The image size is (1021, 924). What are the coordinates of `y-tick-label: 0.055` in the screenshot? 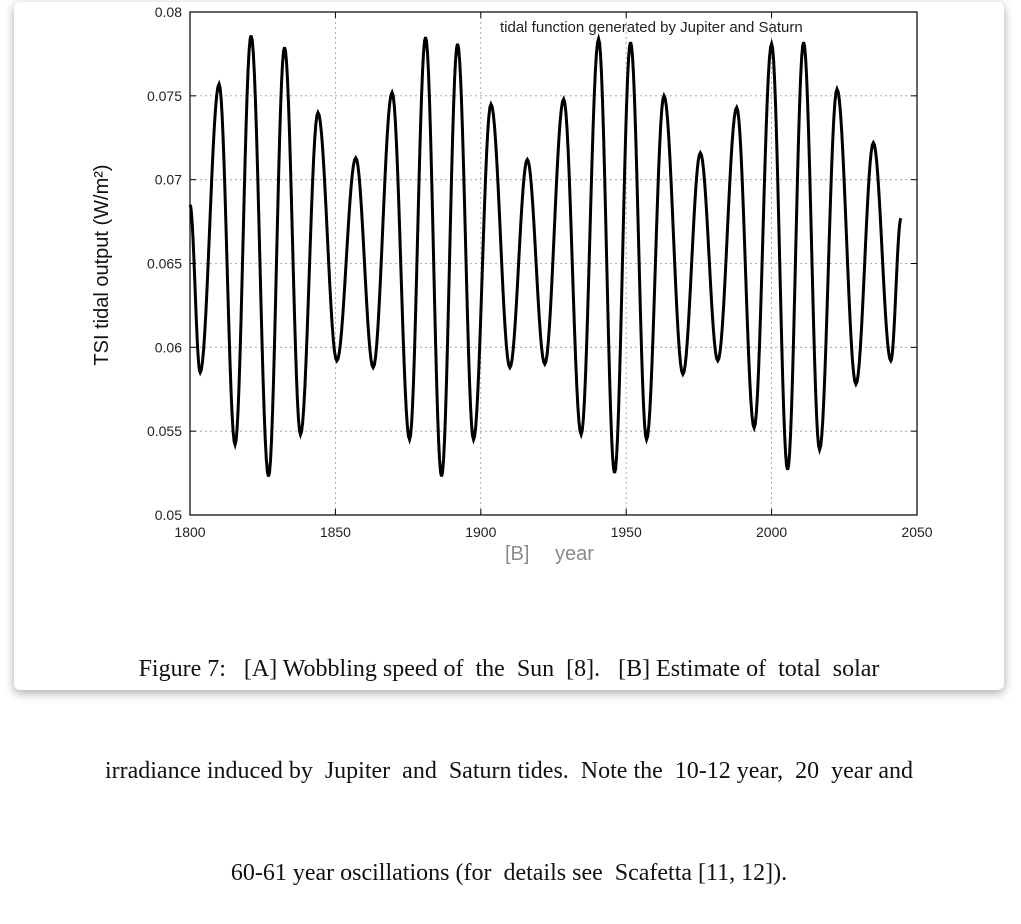 It's located at (164, 431).